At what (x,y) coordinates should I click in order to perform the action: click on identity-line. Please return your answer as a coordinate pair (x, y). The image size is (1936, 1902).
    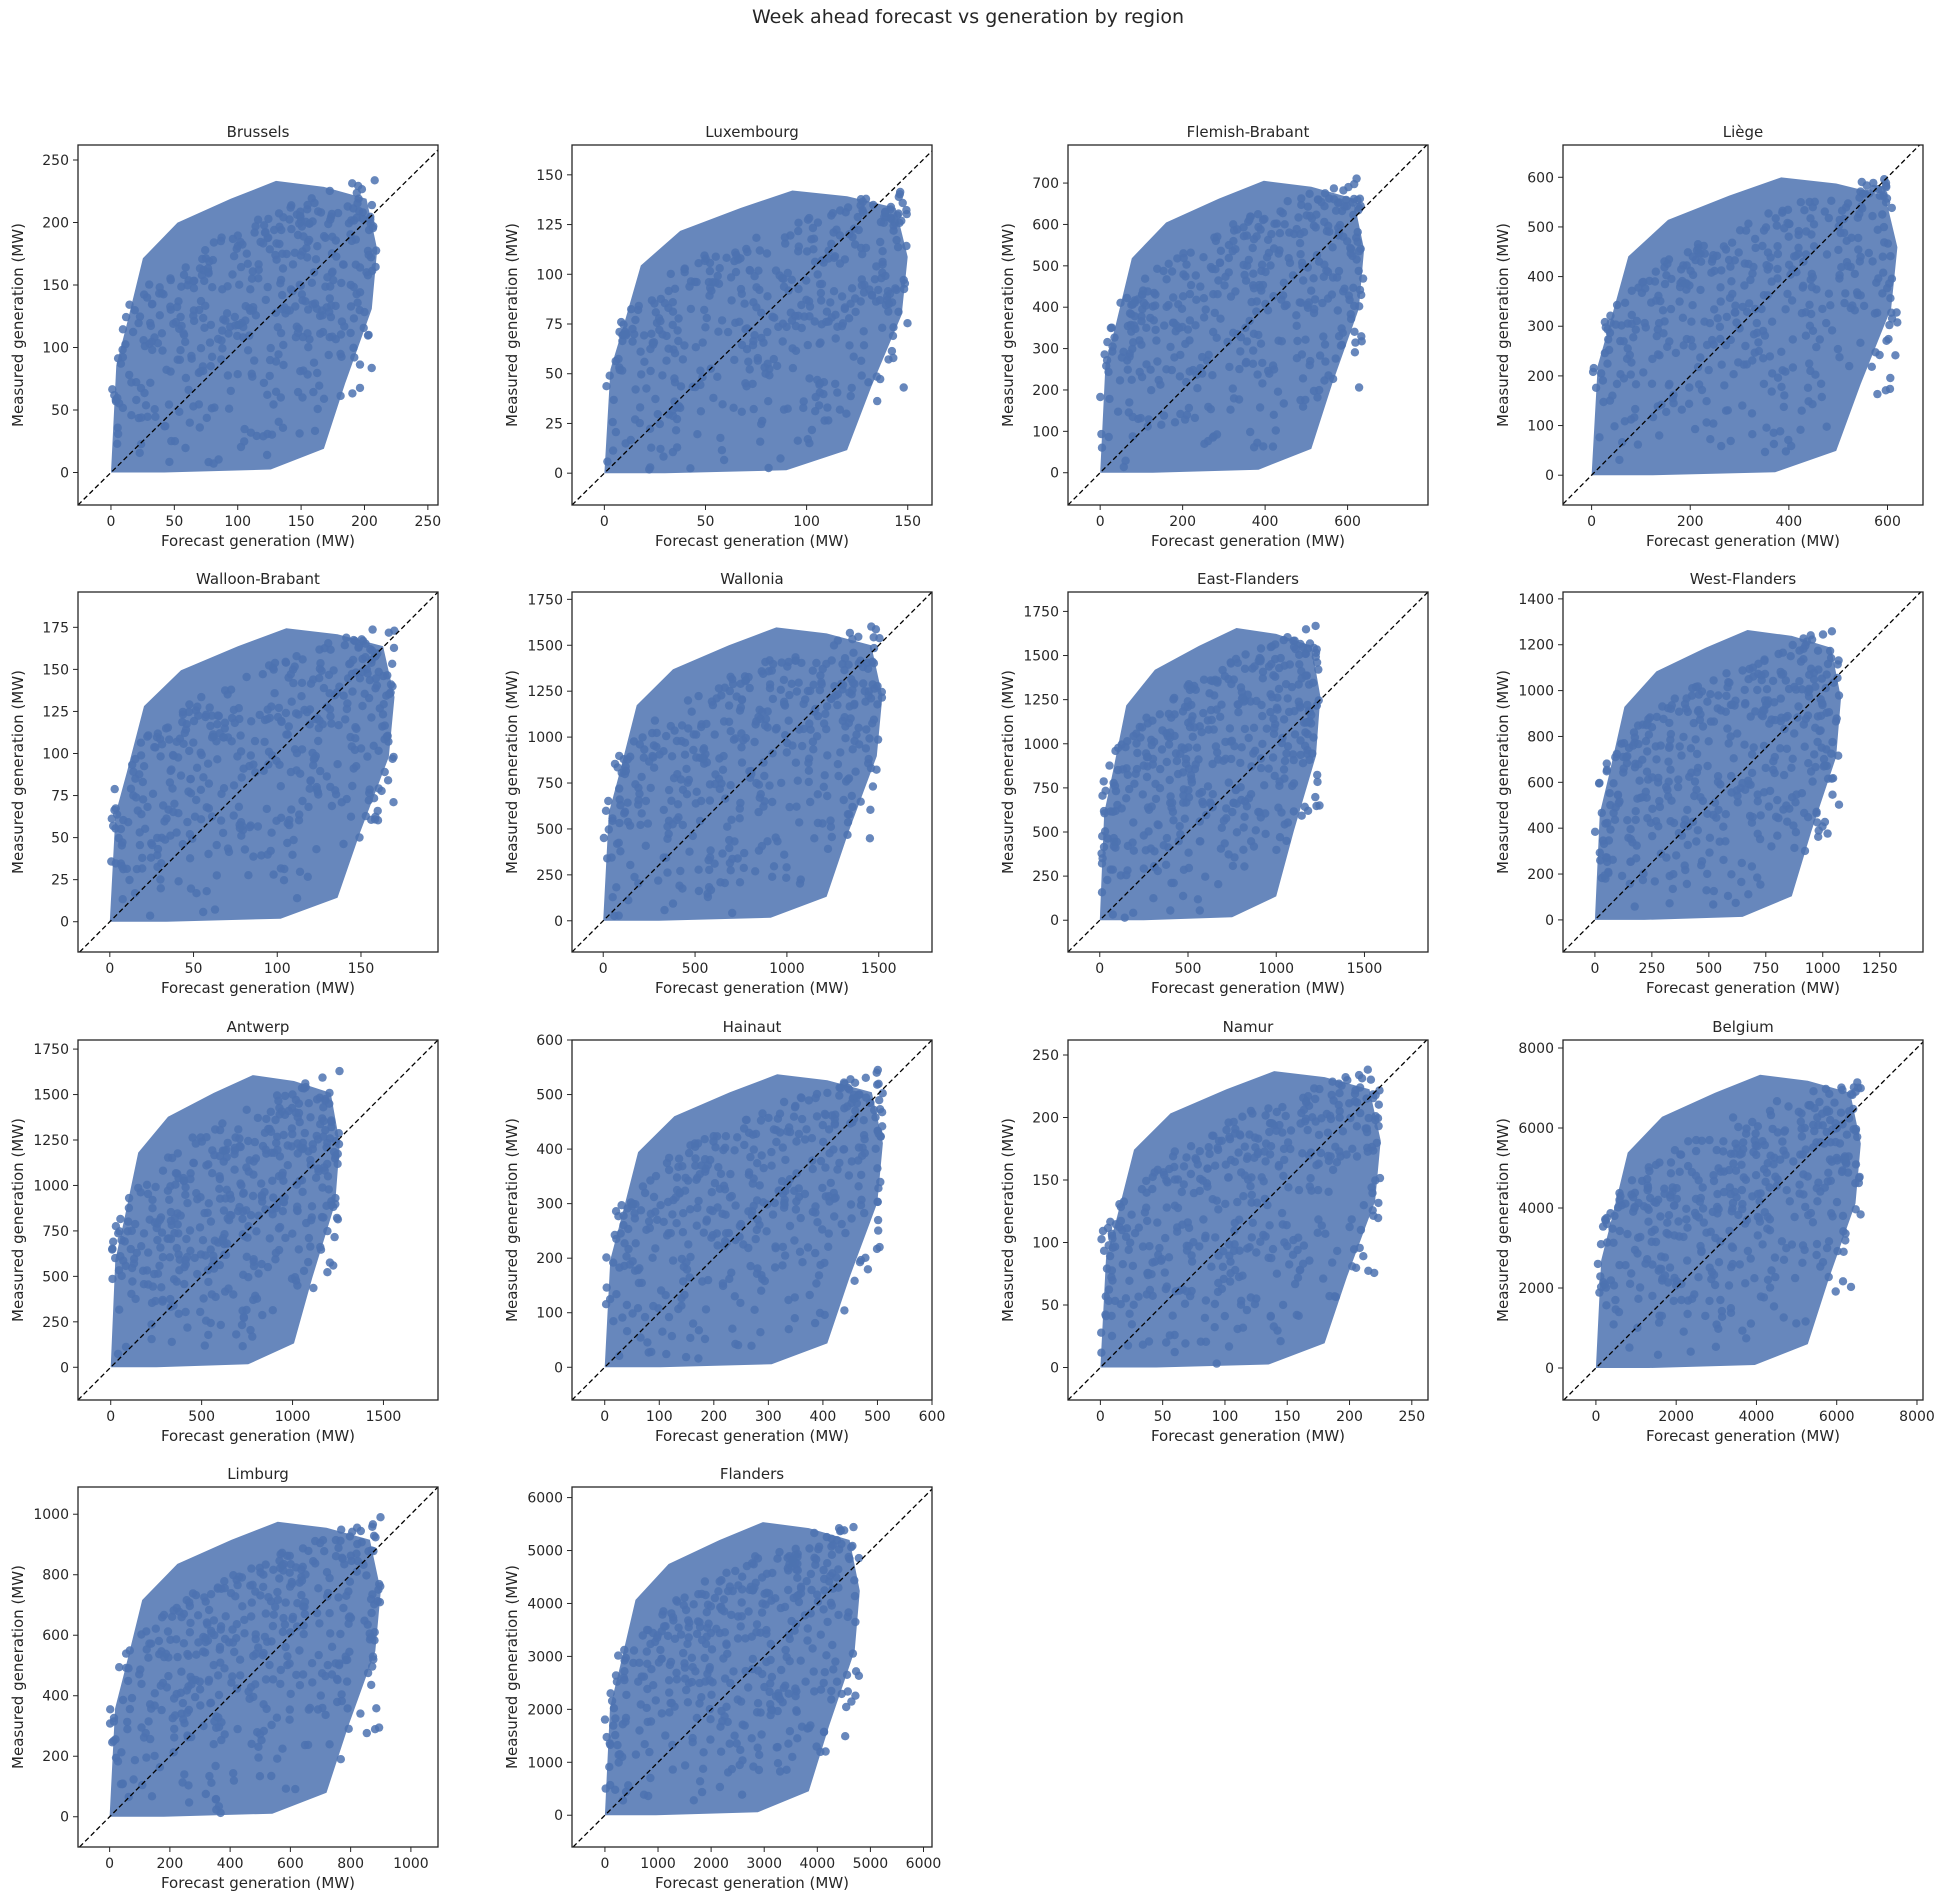
    Looking at the image, I should click on (1248, 1220).